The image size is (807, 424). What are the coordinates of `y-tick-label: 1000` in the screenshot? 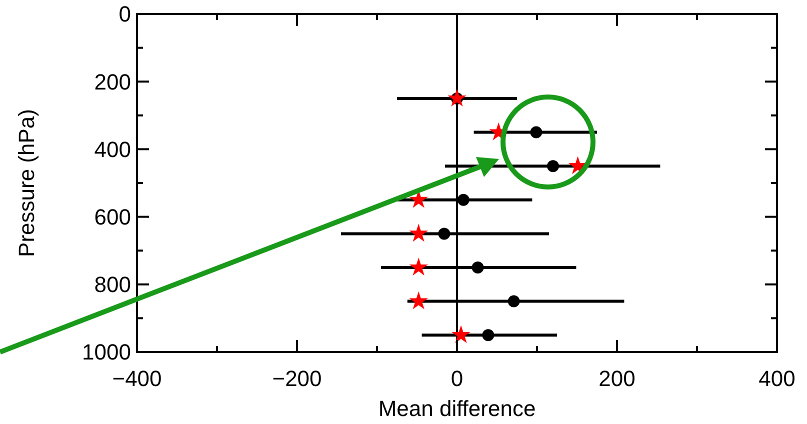 It's located at (106, 352).